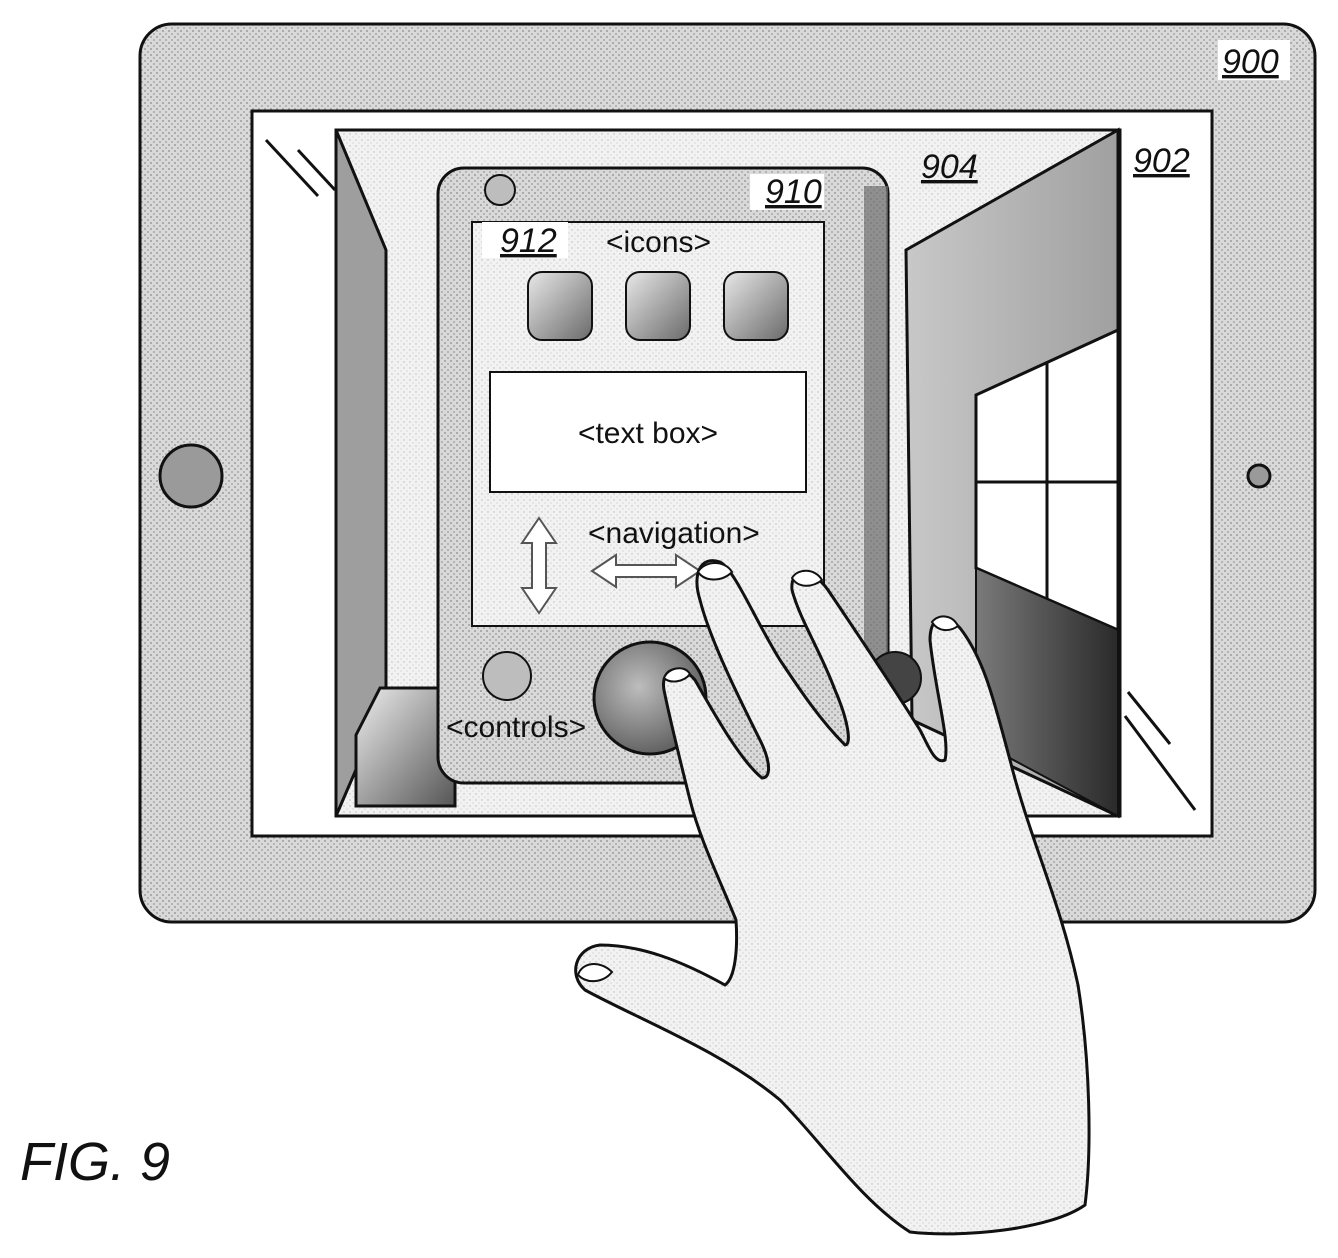  What do you see at coordinates (949, 167) in the screenshot?
I see `ref-904: 904` at bounding box center [949, 167].